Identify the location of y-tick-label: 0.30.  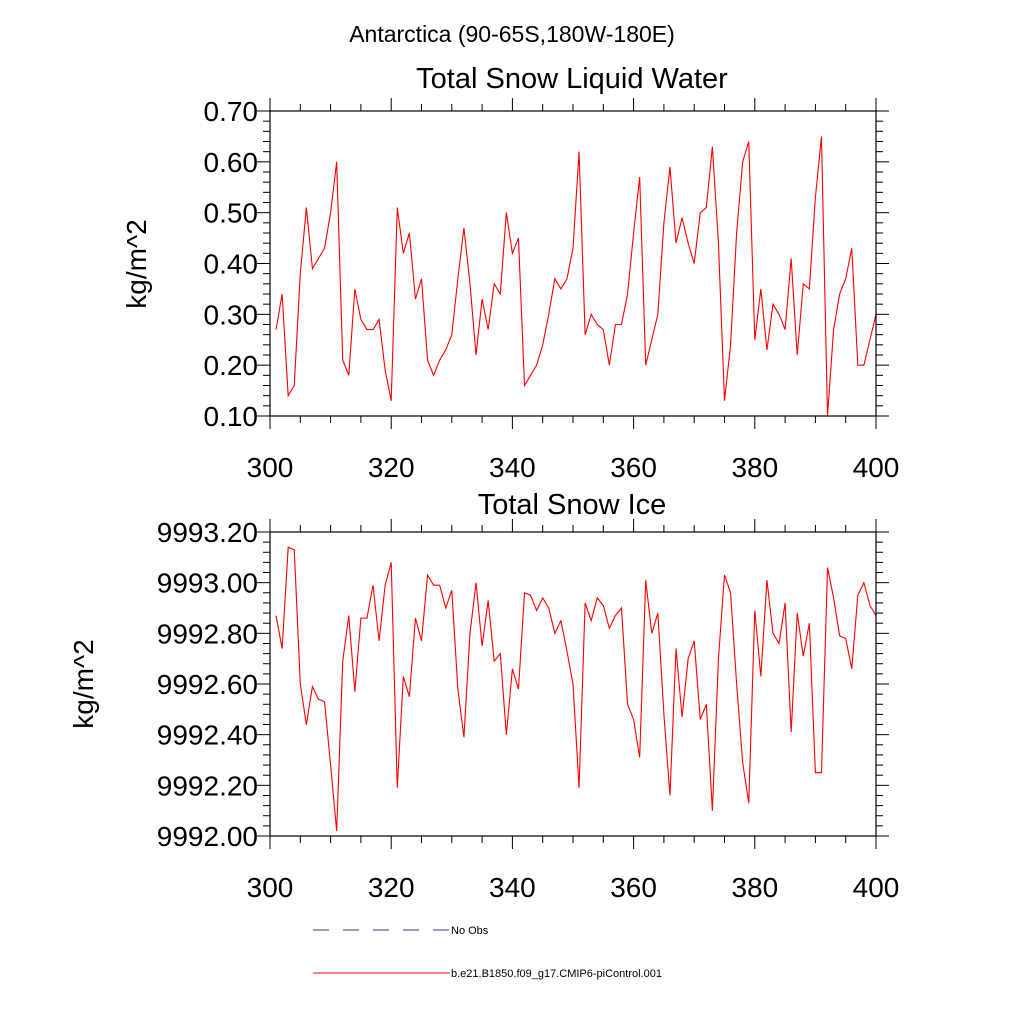
(231, 314).